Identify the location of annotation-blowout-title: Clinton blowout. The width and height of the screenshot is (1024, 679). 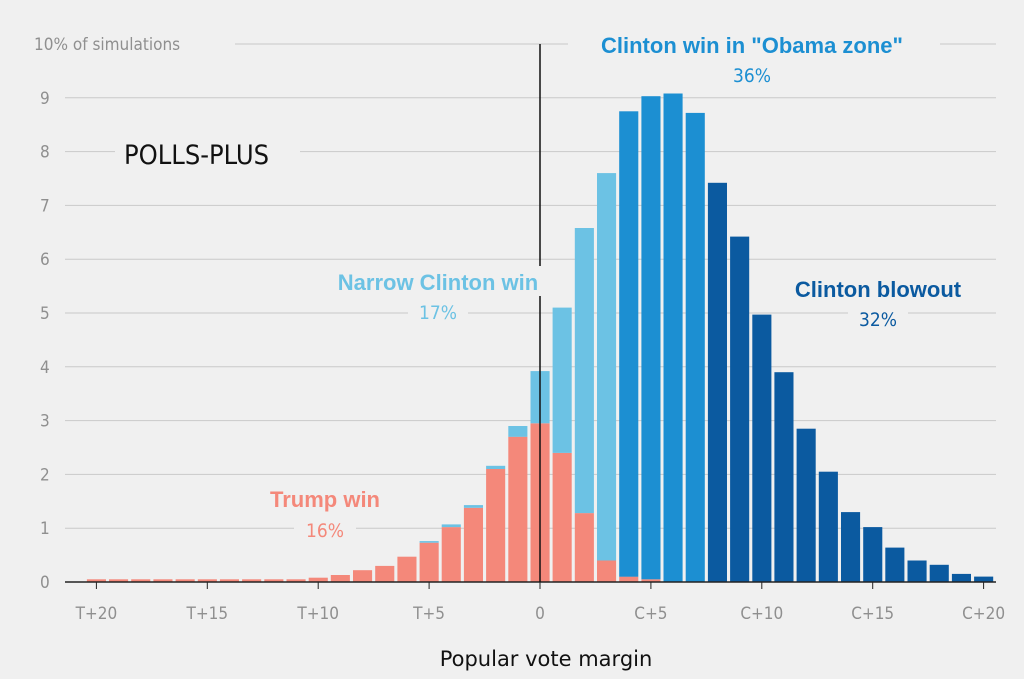
(878, 289).